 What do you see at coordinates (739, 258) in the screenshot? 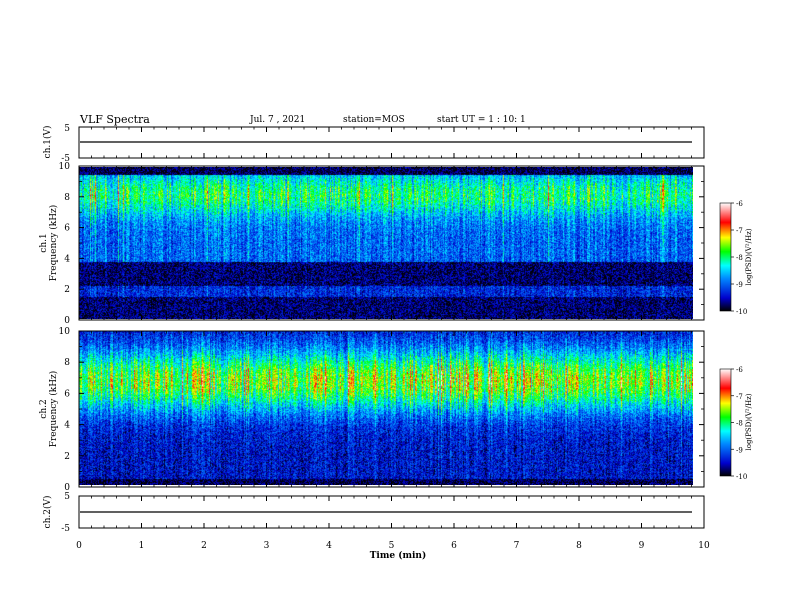
I see `colorbar-ch1-tick: -8` at bounding box center [739, 258].